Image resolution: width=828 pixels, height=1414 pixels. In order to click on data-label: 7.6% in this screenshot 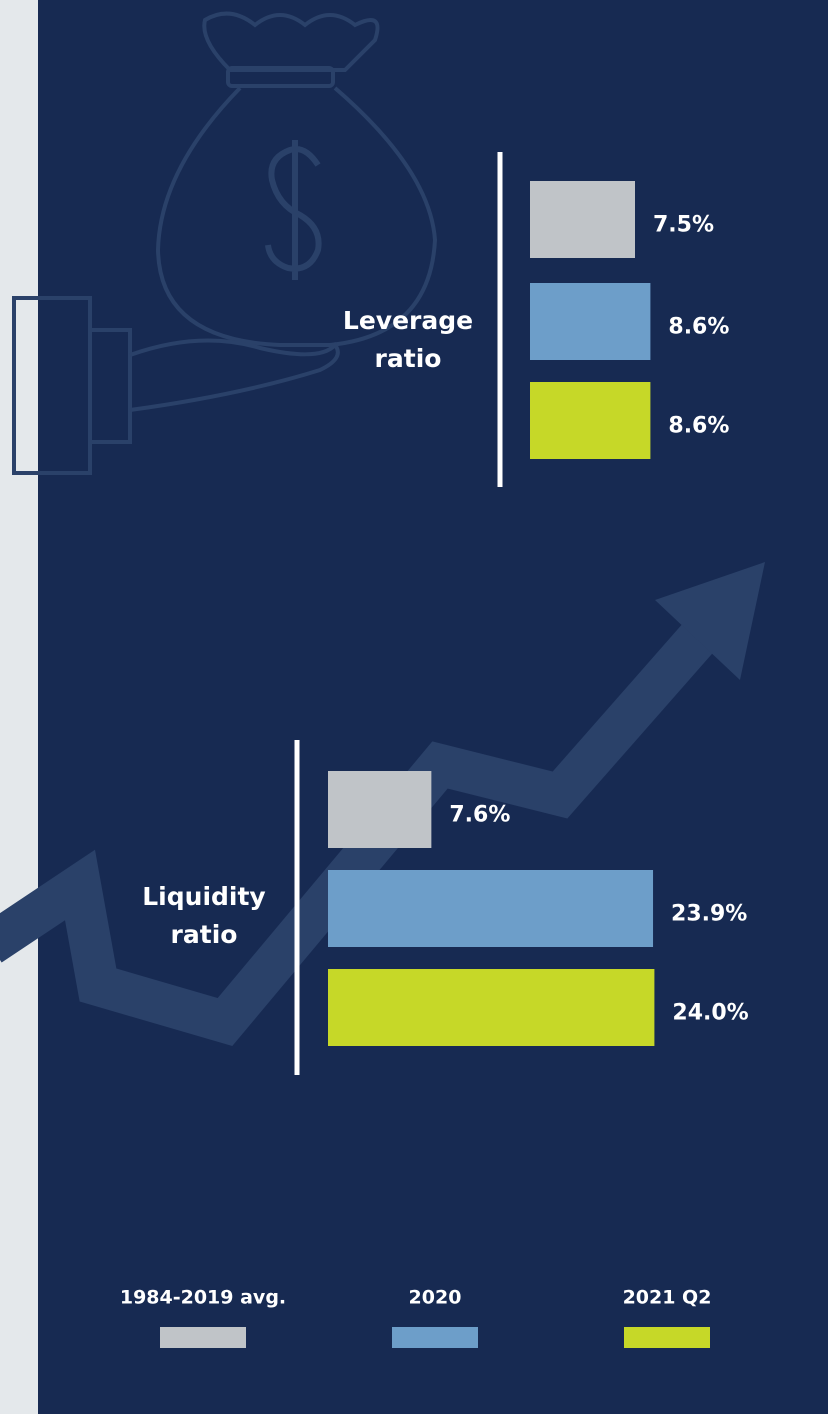, I will do `click(479, 815)`.